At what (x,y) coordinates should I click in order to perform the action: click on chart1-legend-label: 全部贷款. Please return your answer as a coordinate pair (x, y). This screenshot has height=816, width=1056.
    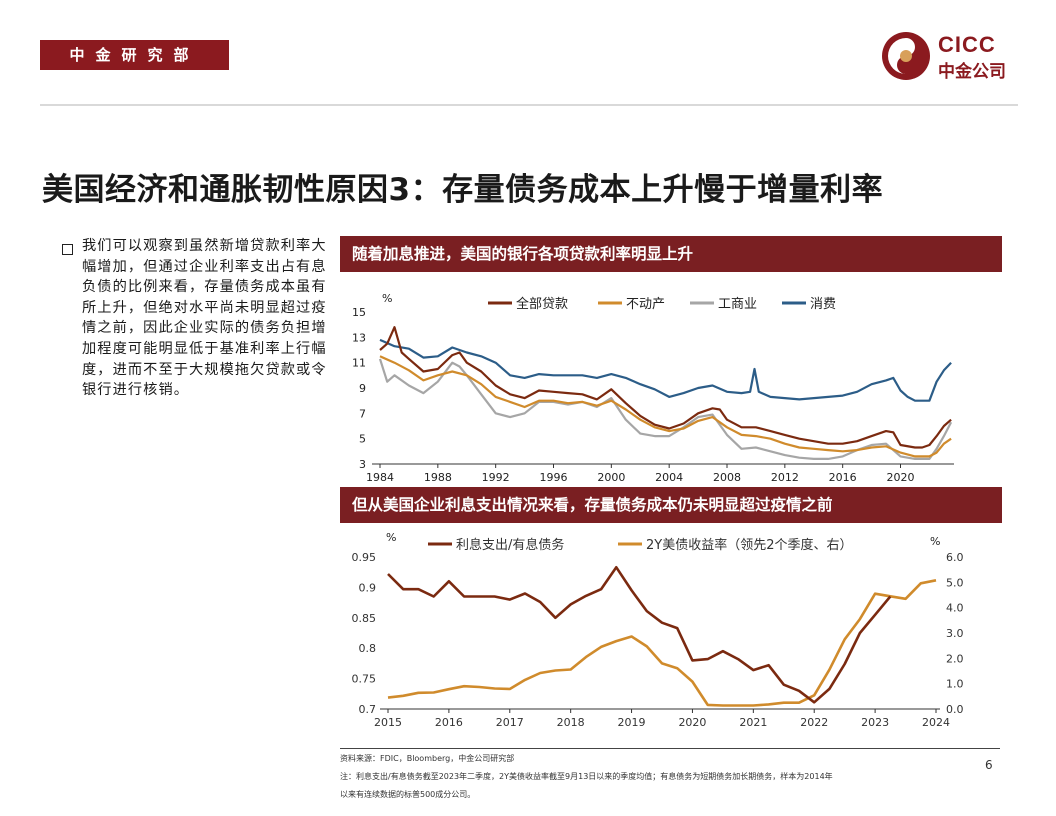
    Looking at the image, I should click on (542, 304).